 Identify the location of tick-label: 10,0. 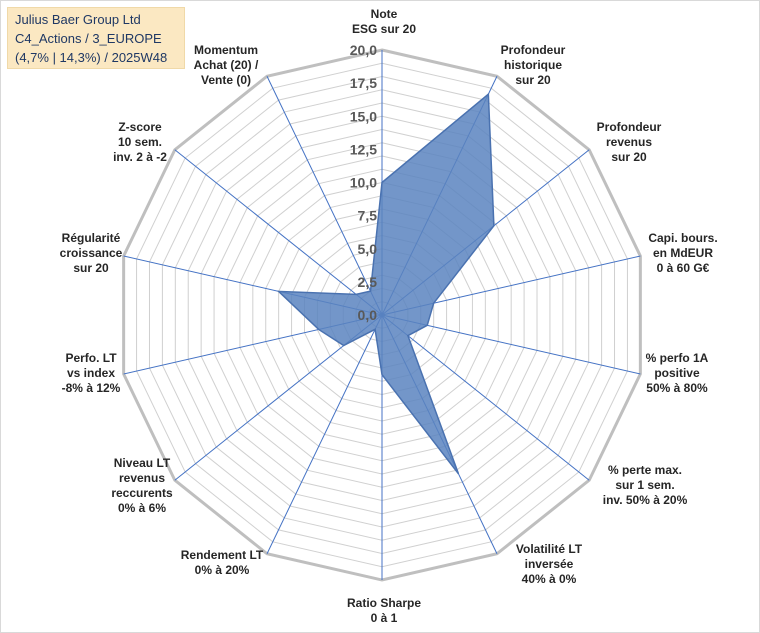
(363, 183).